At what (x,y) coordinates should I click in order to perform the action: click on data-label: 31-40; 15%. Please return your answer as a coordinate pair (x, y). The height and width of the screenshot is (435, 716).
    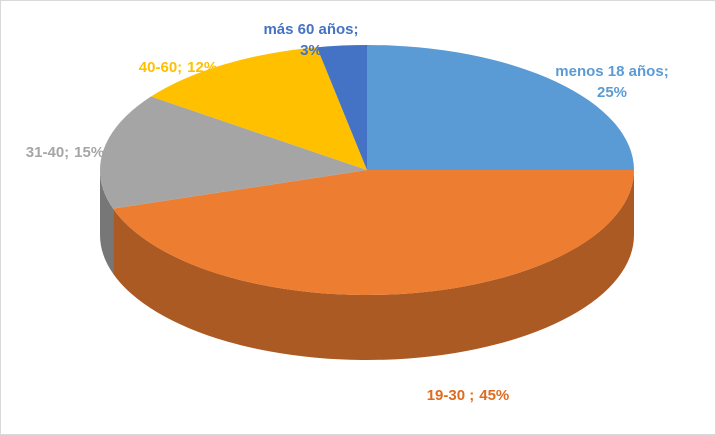
    Looking at the image, I should click on (65, 152).